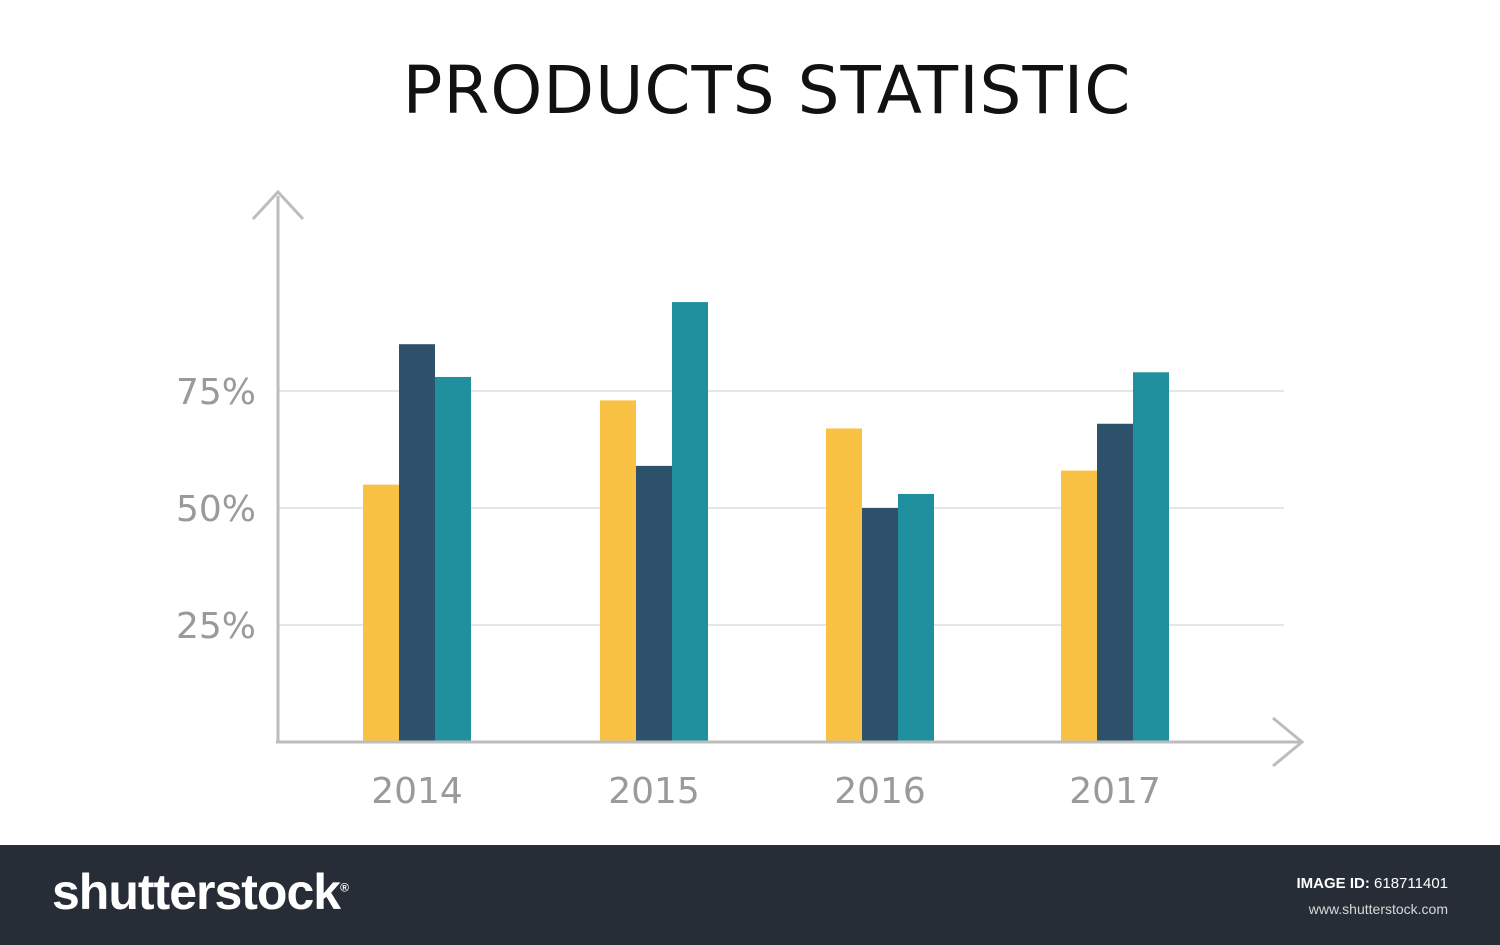 The image size is (1500, 945). What do you see at coordinates (1333, 883) in the screenshot?
I see `image-id-label: IMAGE ID:` at bounding box center [1333, 883].